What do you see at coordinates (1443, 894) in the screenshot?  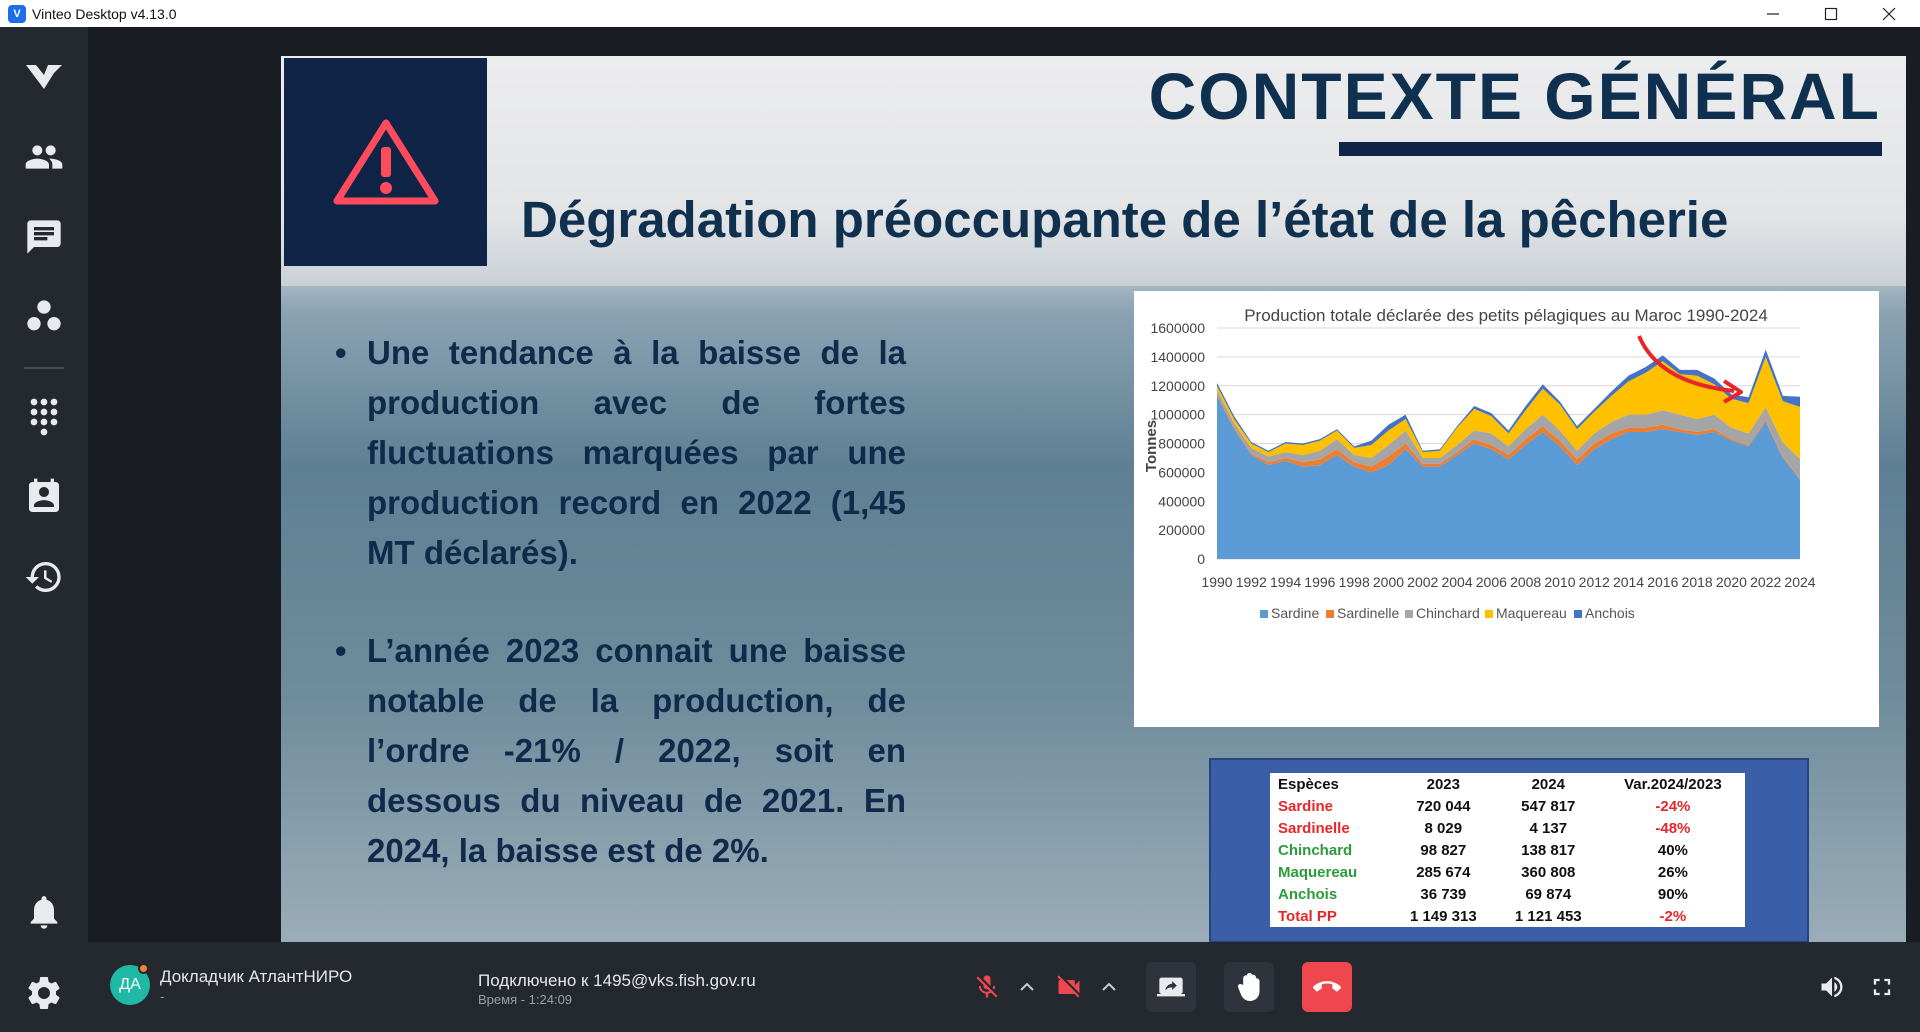 I see `table-cell: 36 739` at bounding box center [1443, 894].